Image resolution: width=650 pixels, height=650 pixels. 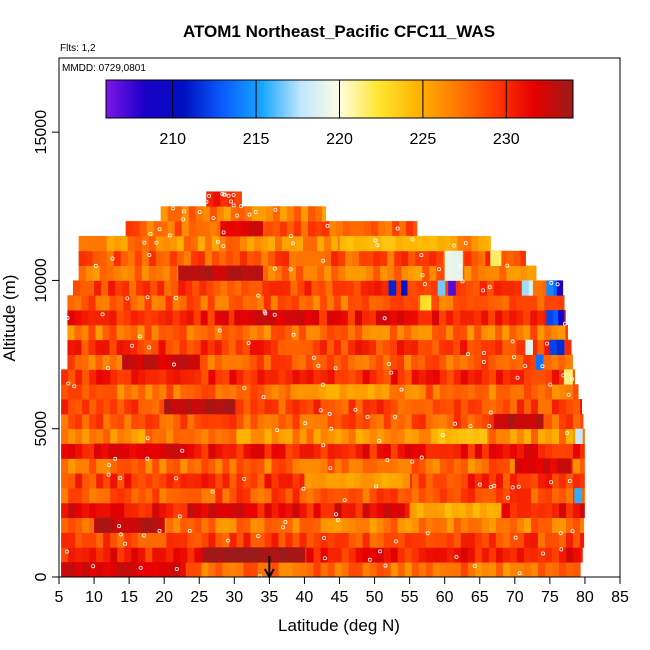 What do you see at coordinates (339, 114) in the screenshot?
I see `colorbar-ticks: 210 215 220 225 230` at bounding box center [339, 114].